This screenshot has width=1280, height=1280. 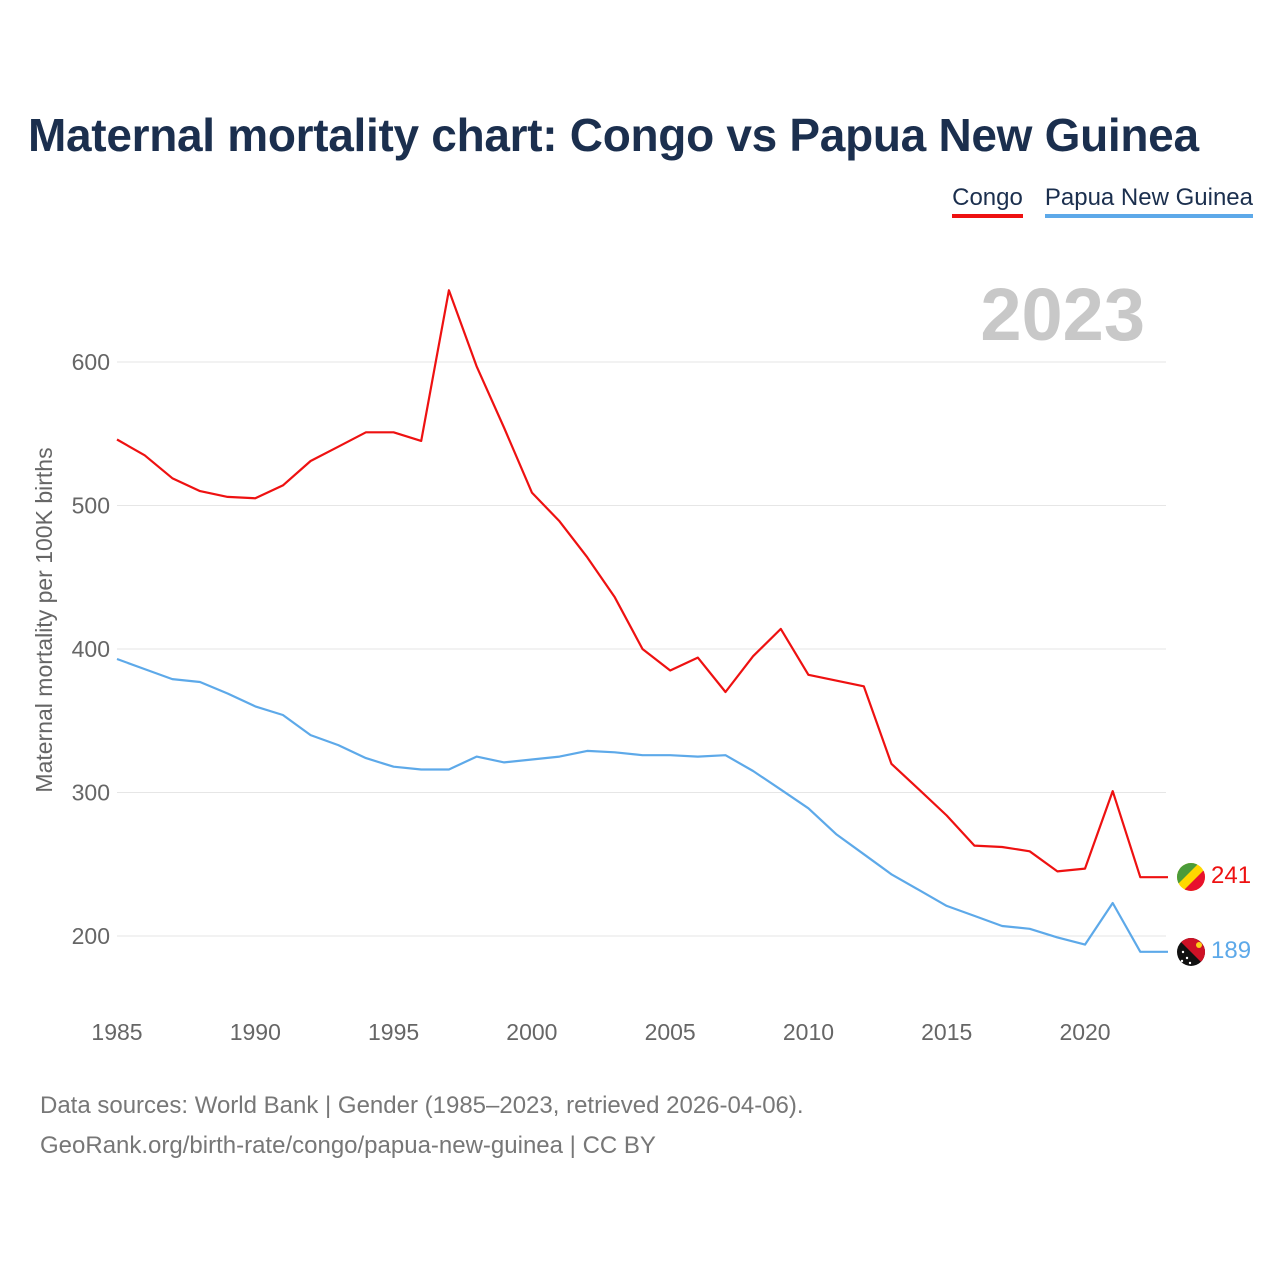 What do you see at coordinates (600, 1032) in the screenshot?
I see `x-axis-ticks: 1985 1990 1995 2000 2005 2010 2015 2020` at bounding box center [600, 1032].